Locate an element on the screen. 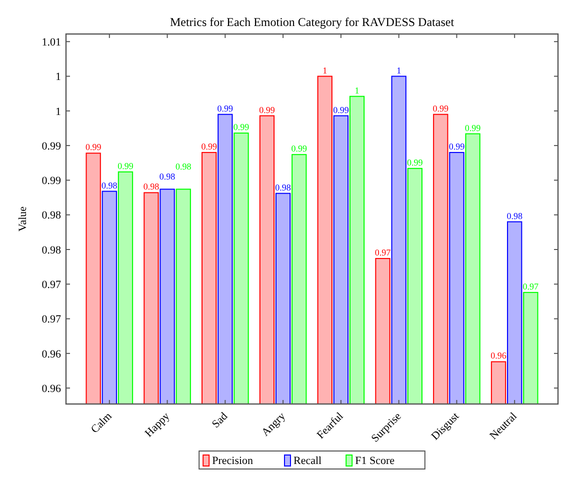 This screenshot has width=574, height=492. chart-title: Metrics for Each Emotion Category for RAVDESS Dataset is located at coordinates (312, 22).